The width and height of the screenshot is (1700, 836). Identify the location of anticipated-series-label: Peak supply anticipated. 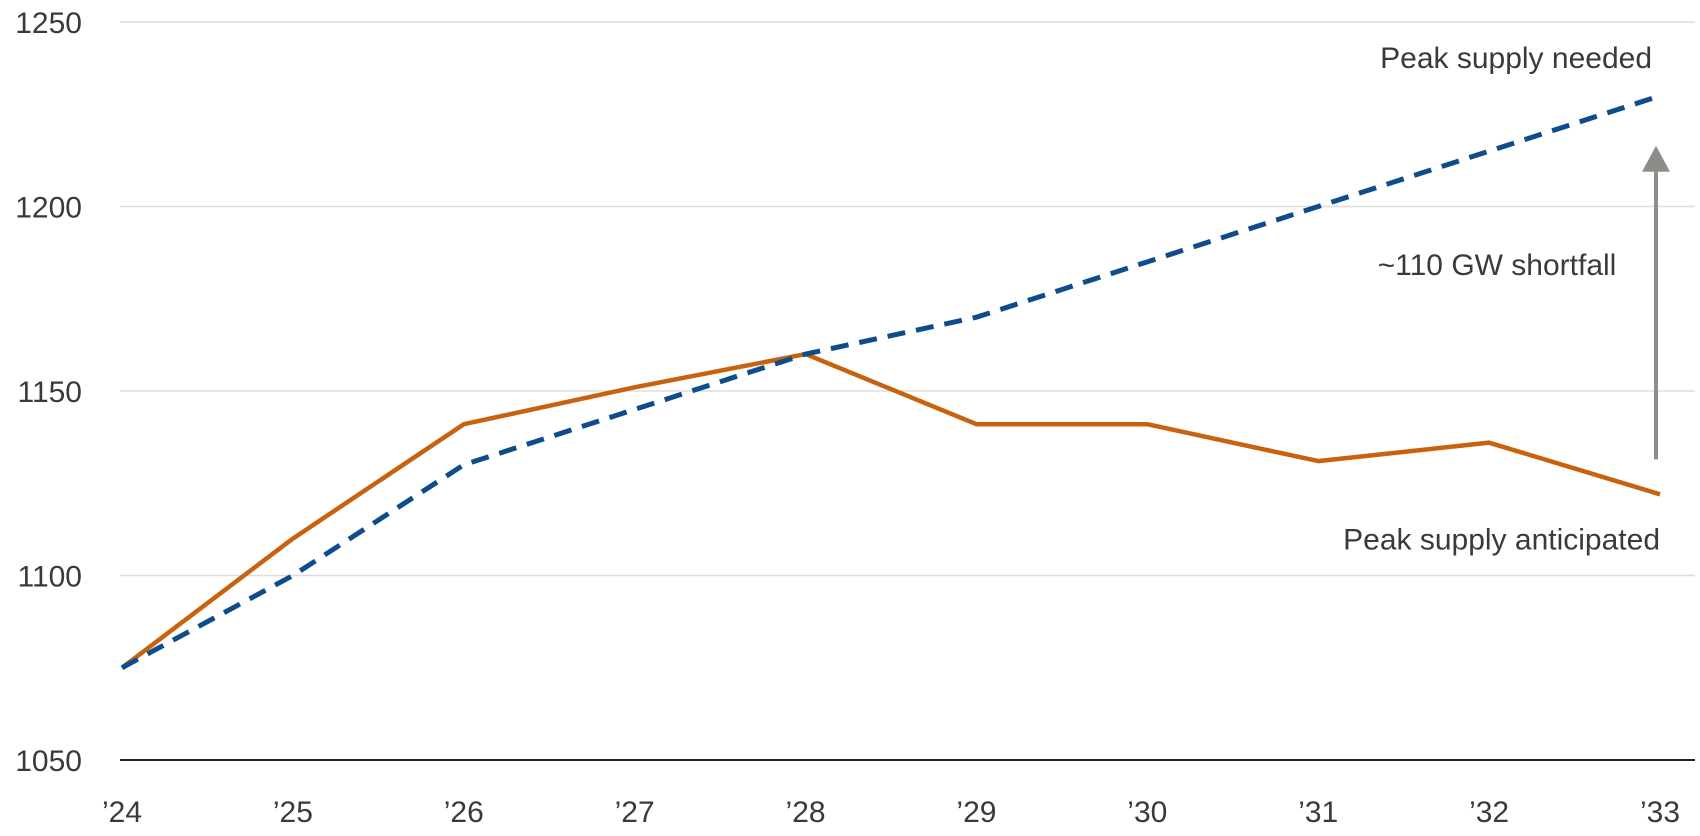
(1501, 539).